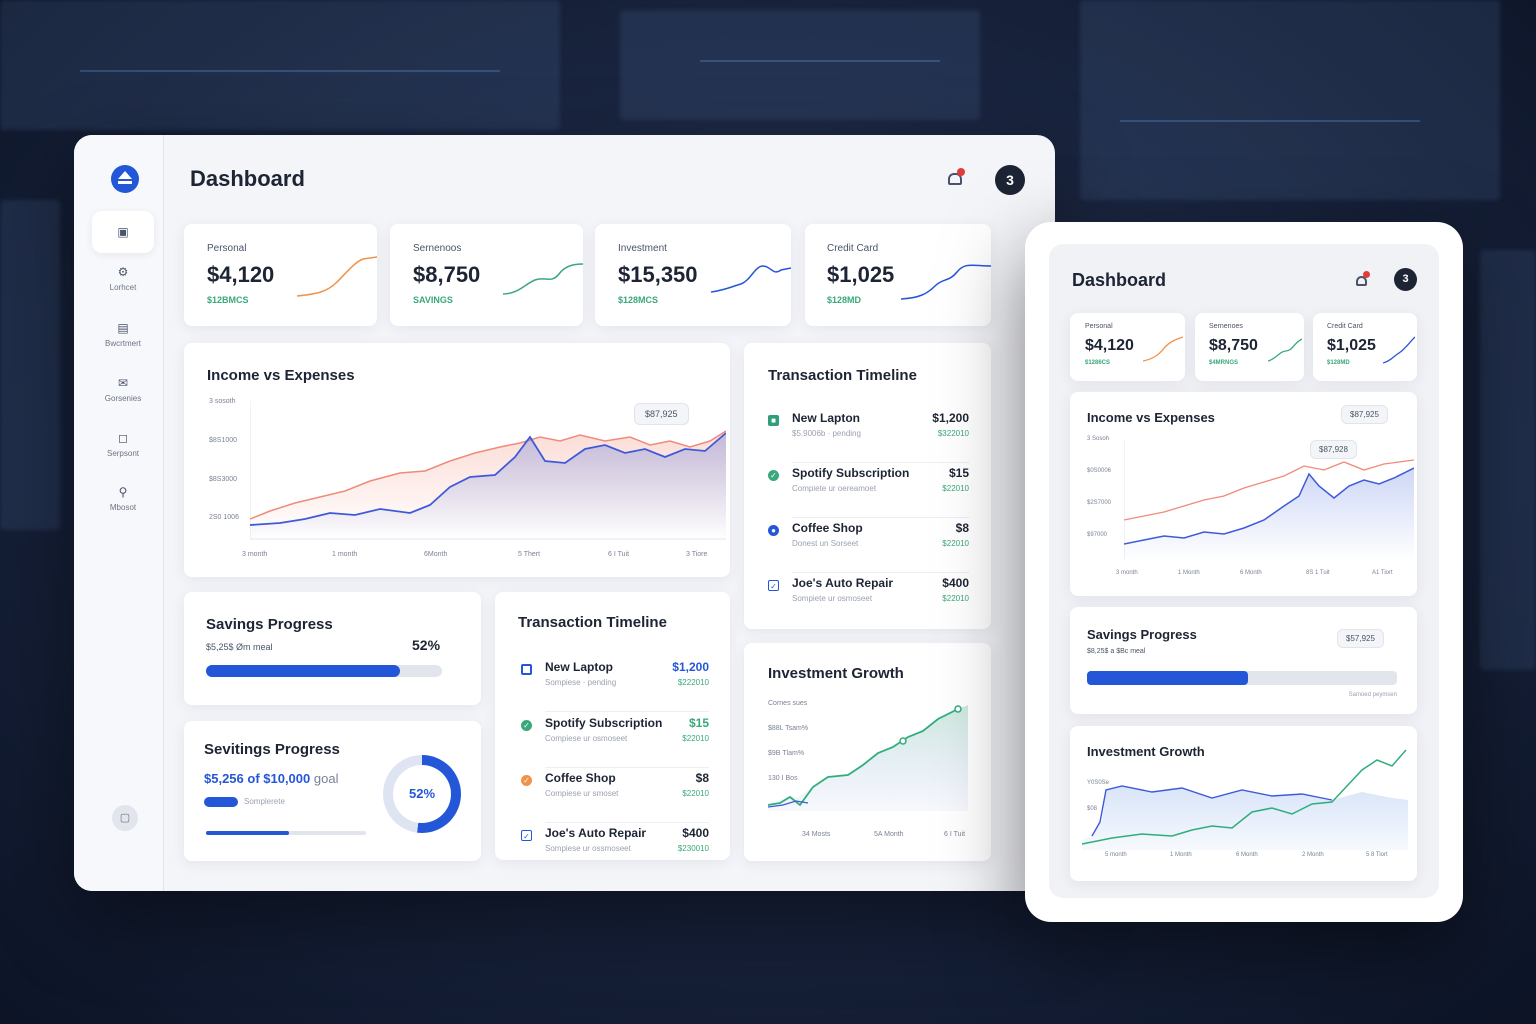 The width and height of the screenshot is (1536, 1024). What do you see at coordinates (1098, 363) in the screenshot?
I see `account-sub: $1286CS` at bounding box center [1098, 363].